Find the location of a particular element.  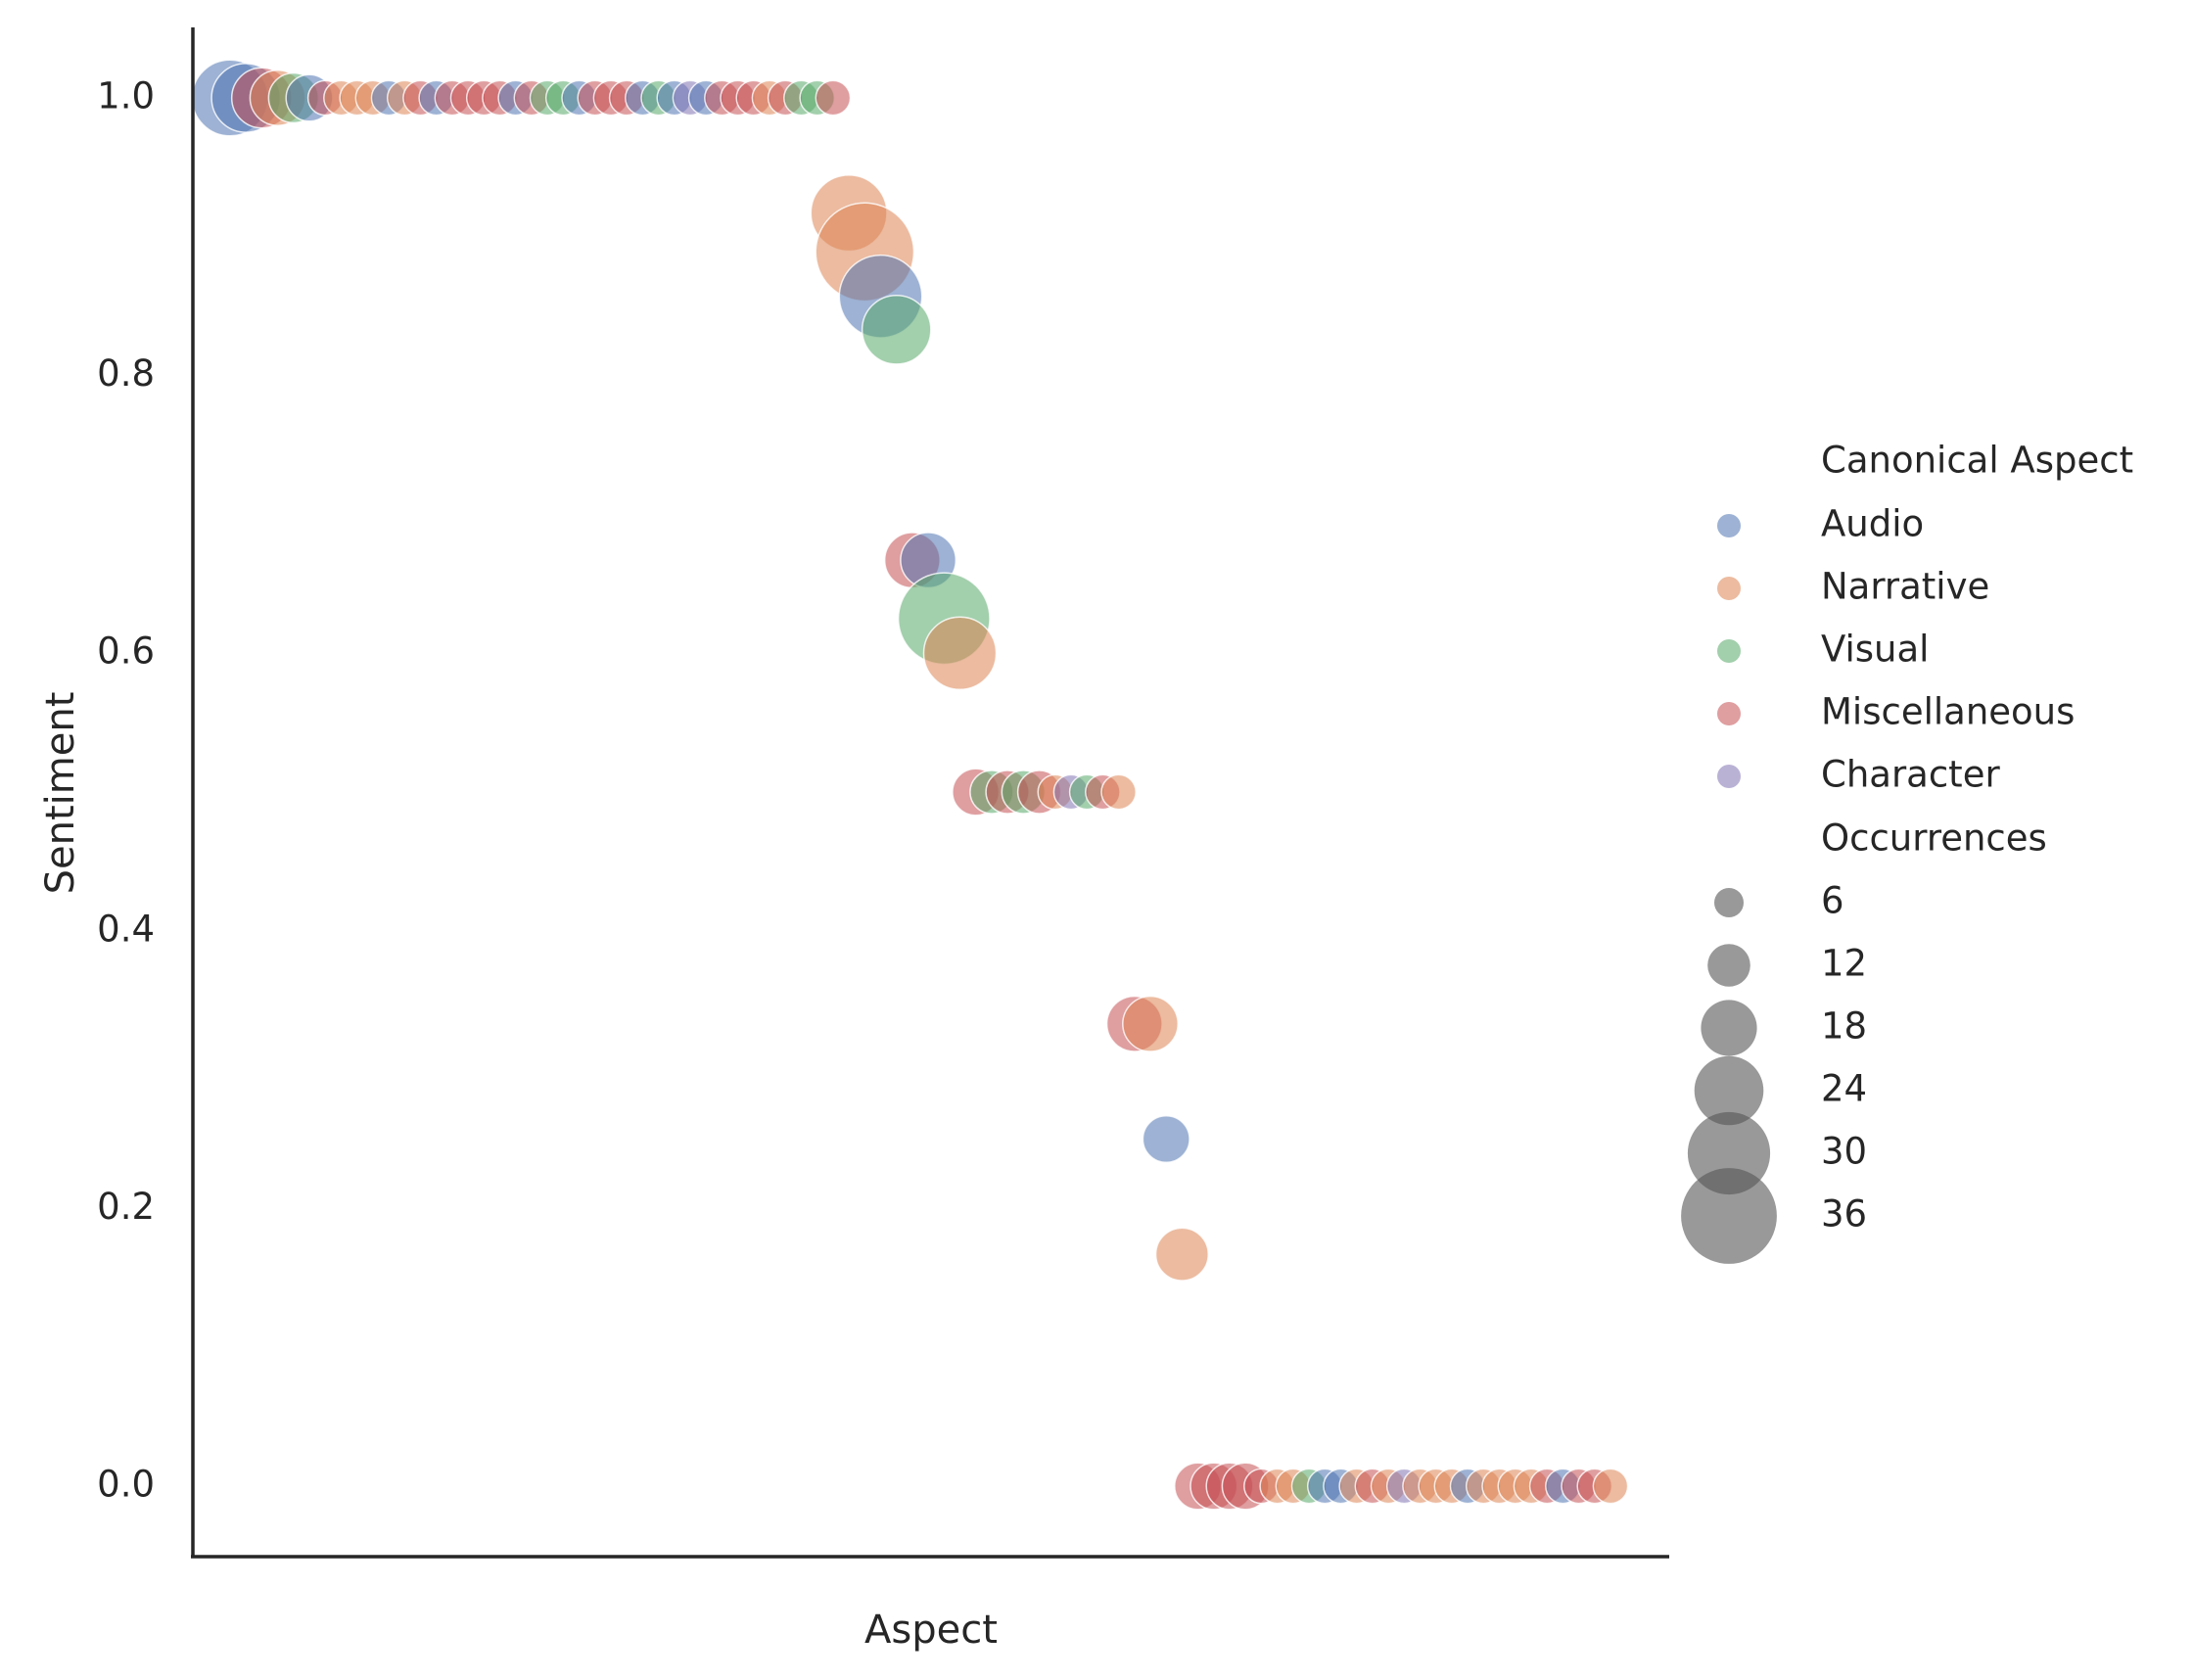

legend-size-label: 12 is located at coordinates (1844, 964).